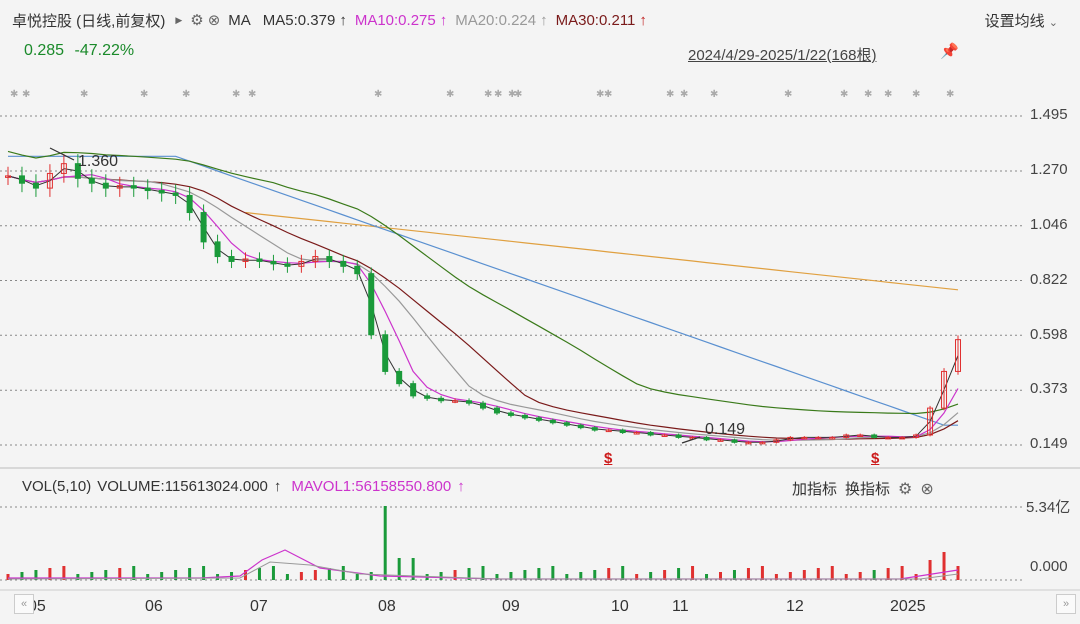  What do you see at coordinates (815, 489) in the screenshot?
I see `add-indicator-button: 加指标` at bounding box center [815, 489].